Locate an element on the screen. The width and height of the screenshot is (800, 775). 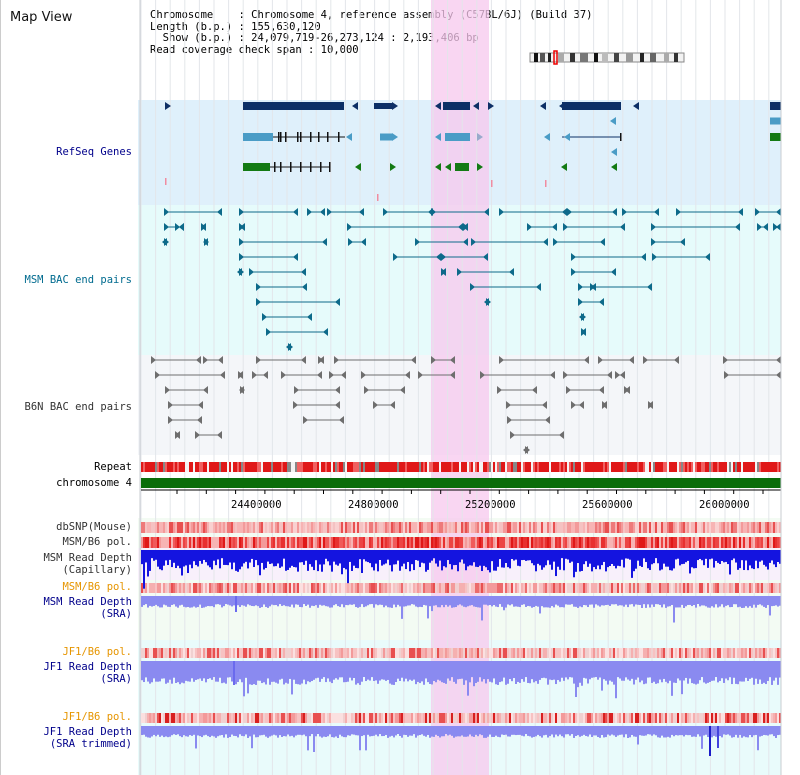
track-label-b6n-bac: B6N BAC end pairs is located at coordinates (78, 407).